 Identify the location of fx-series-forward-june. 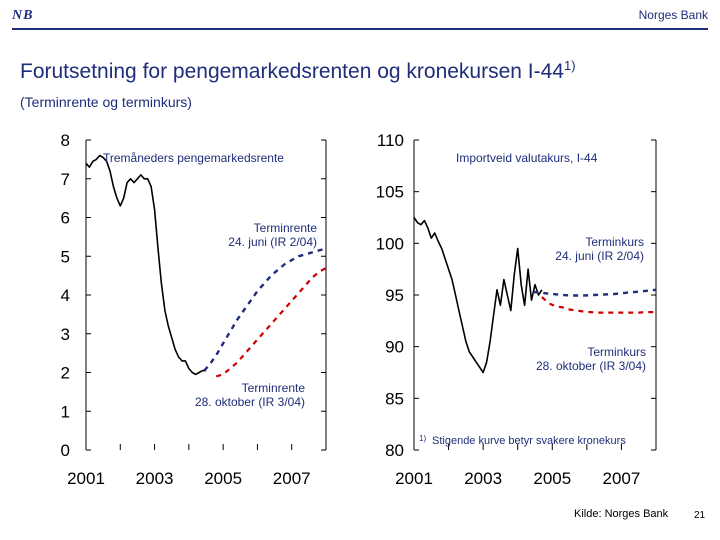
(595, 292).